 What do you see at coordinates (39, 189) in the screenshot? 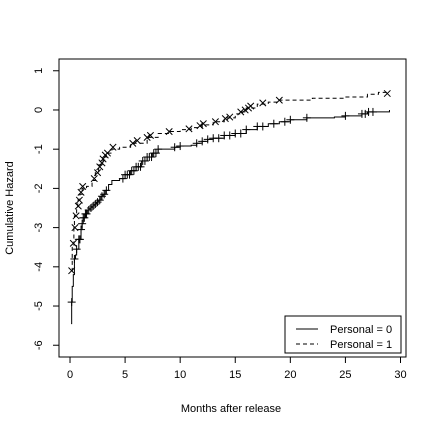
I see `y-tick-label: -2` at bounding box center [39, 189].